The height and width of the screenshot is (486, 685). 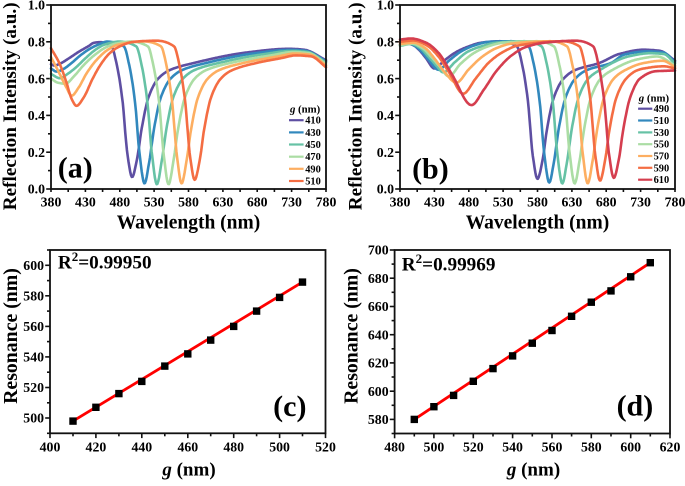 I want to click on svg-text: (d), so click(x=635, y=406).